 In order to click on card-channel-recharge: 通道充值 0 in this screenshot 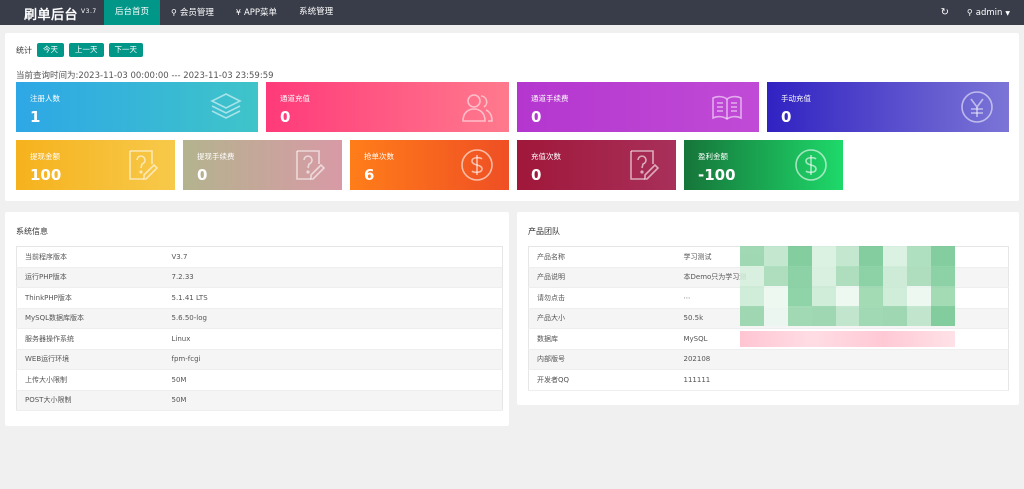, I will do `click(387, 107)`.